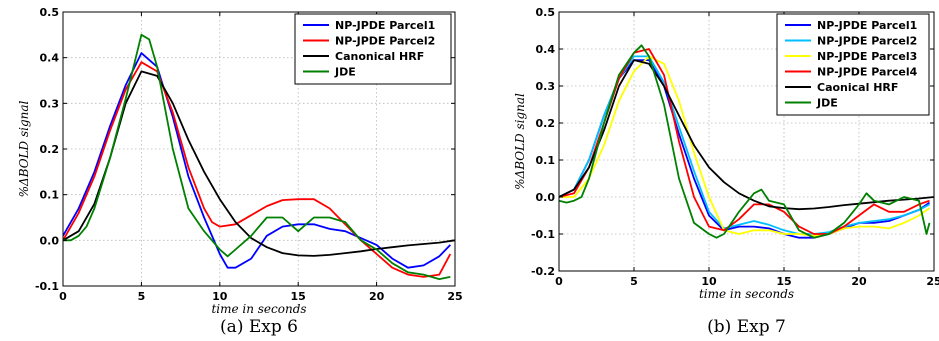 The image size is (939, 341). I want to click on legend-label: Canonical HRF, so click(379, 56).